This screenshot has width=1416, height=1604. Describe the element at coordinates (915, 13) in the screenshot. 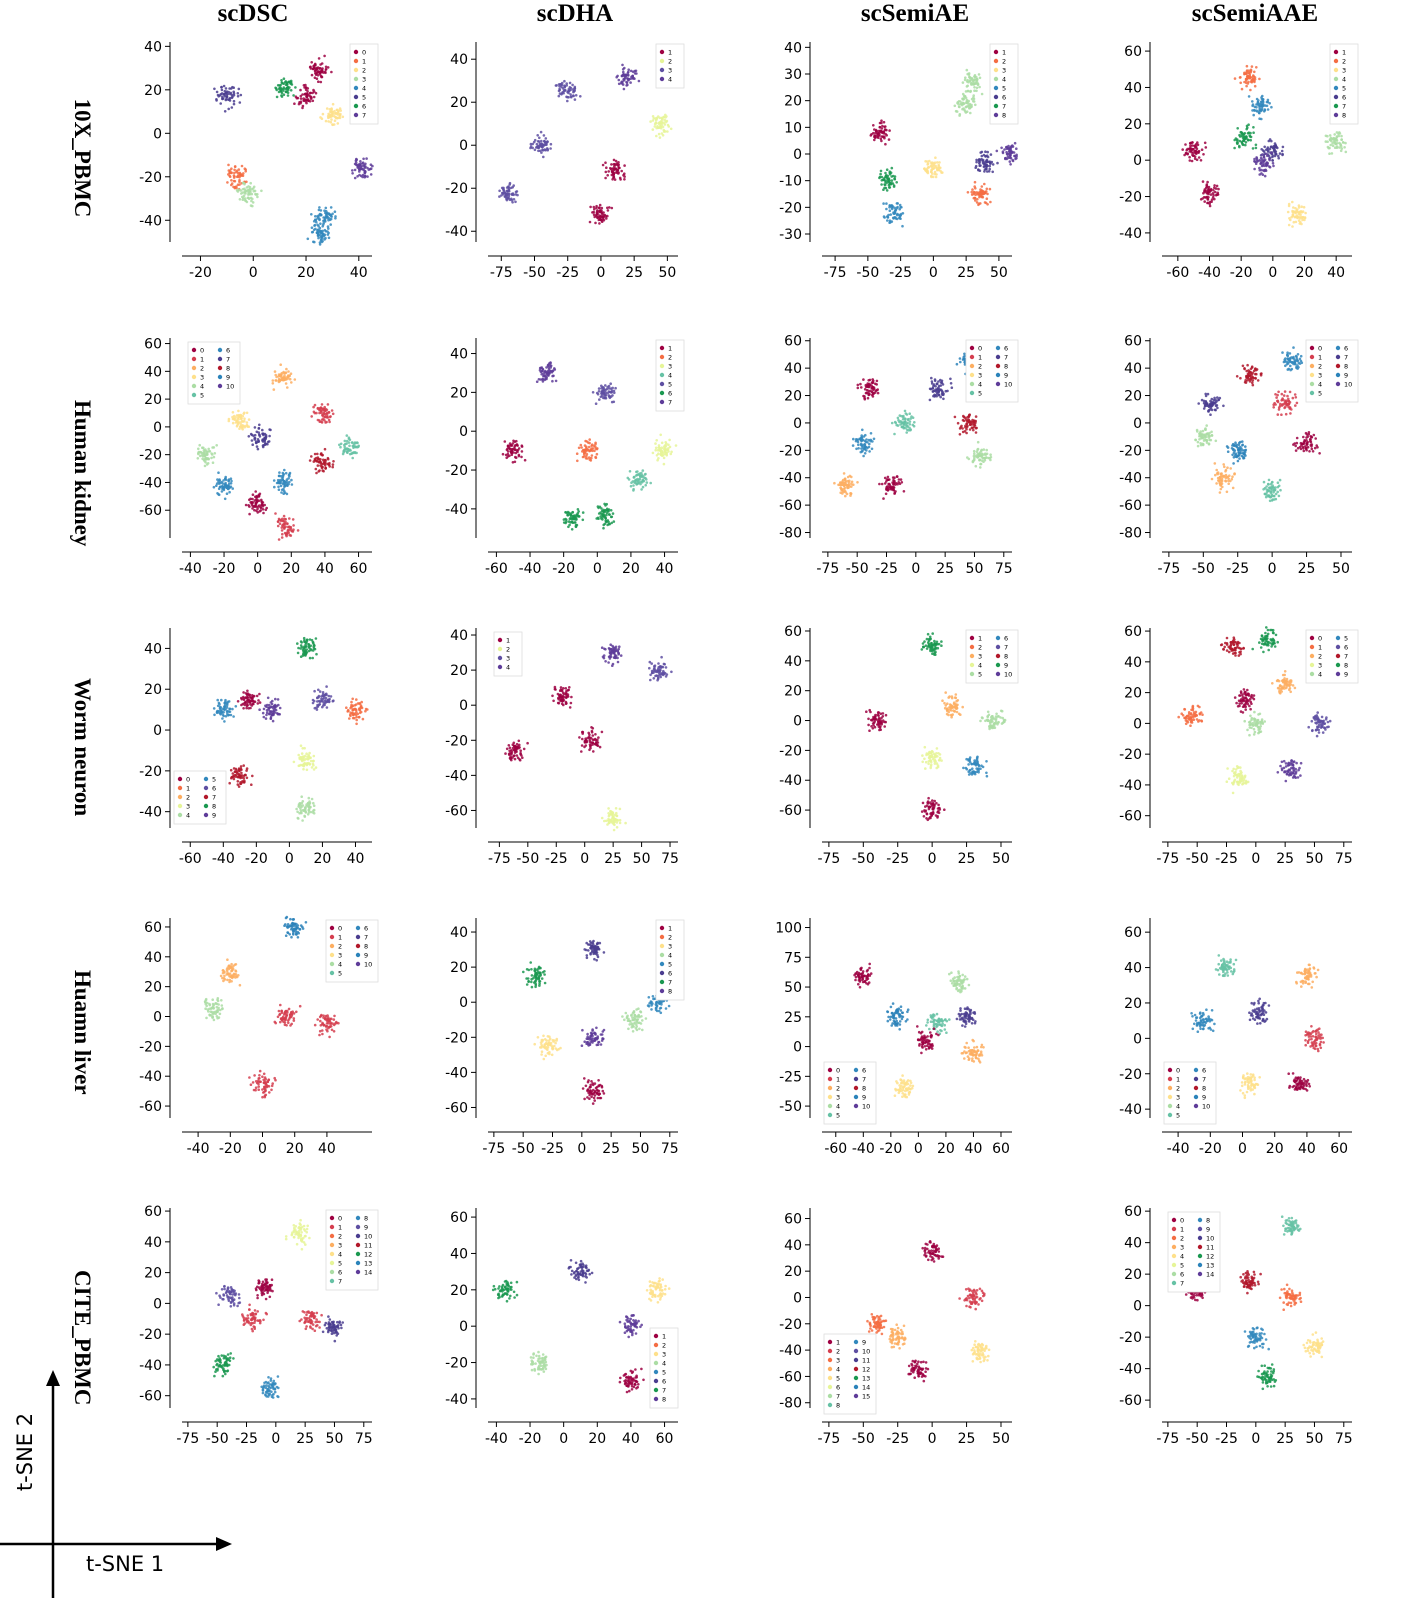

I see `column-title-3: scSemiAE` at that location.